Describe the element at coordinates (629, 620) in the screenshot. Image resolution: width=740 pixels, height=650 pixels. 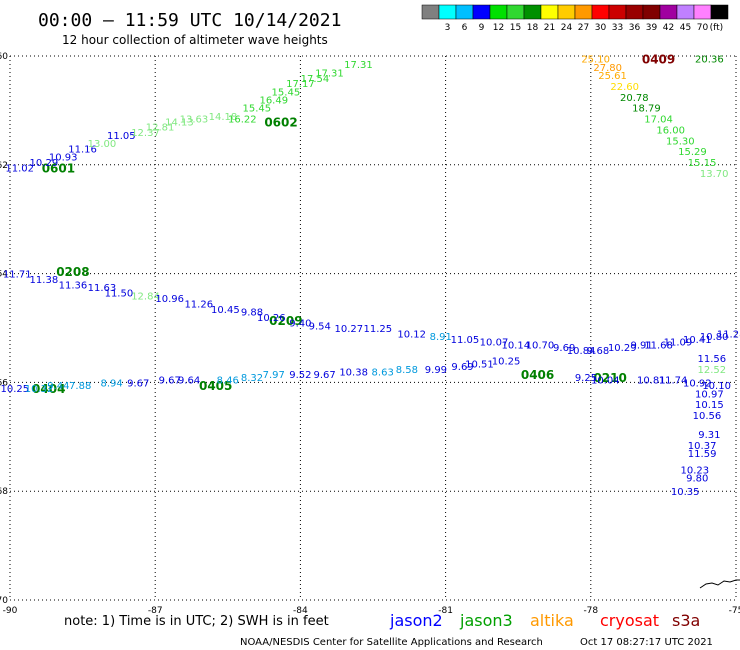
I see `satellite-legend-cryosat: cryosat` at that location.